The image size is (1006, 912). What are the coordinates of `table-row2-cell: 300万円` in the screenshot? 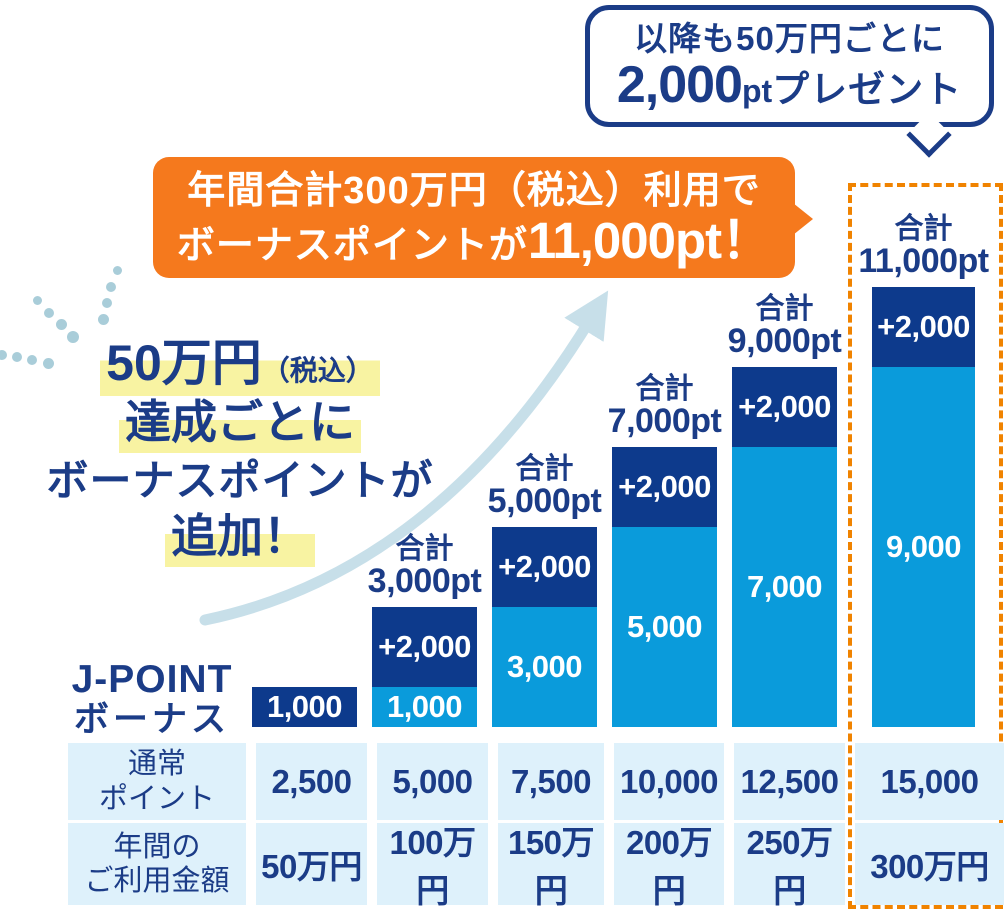 It's located at (929, 864).